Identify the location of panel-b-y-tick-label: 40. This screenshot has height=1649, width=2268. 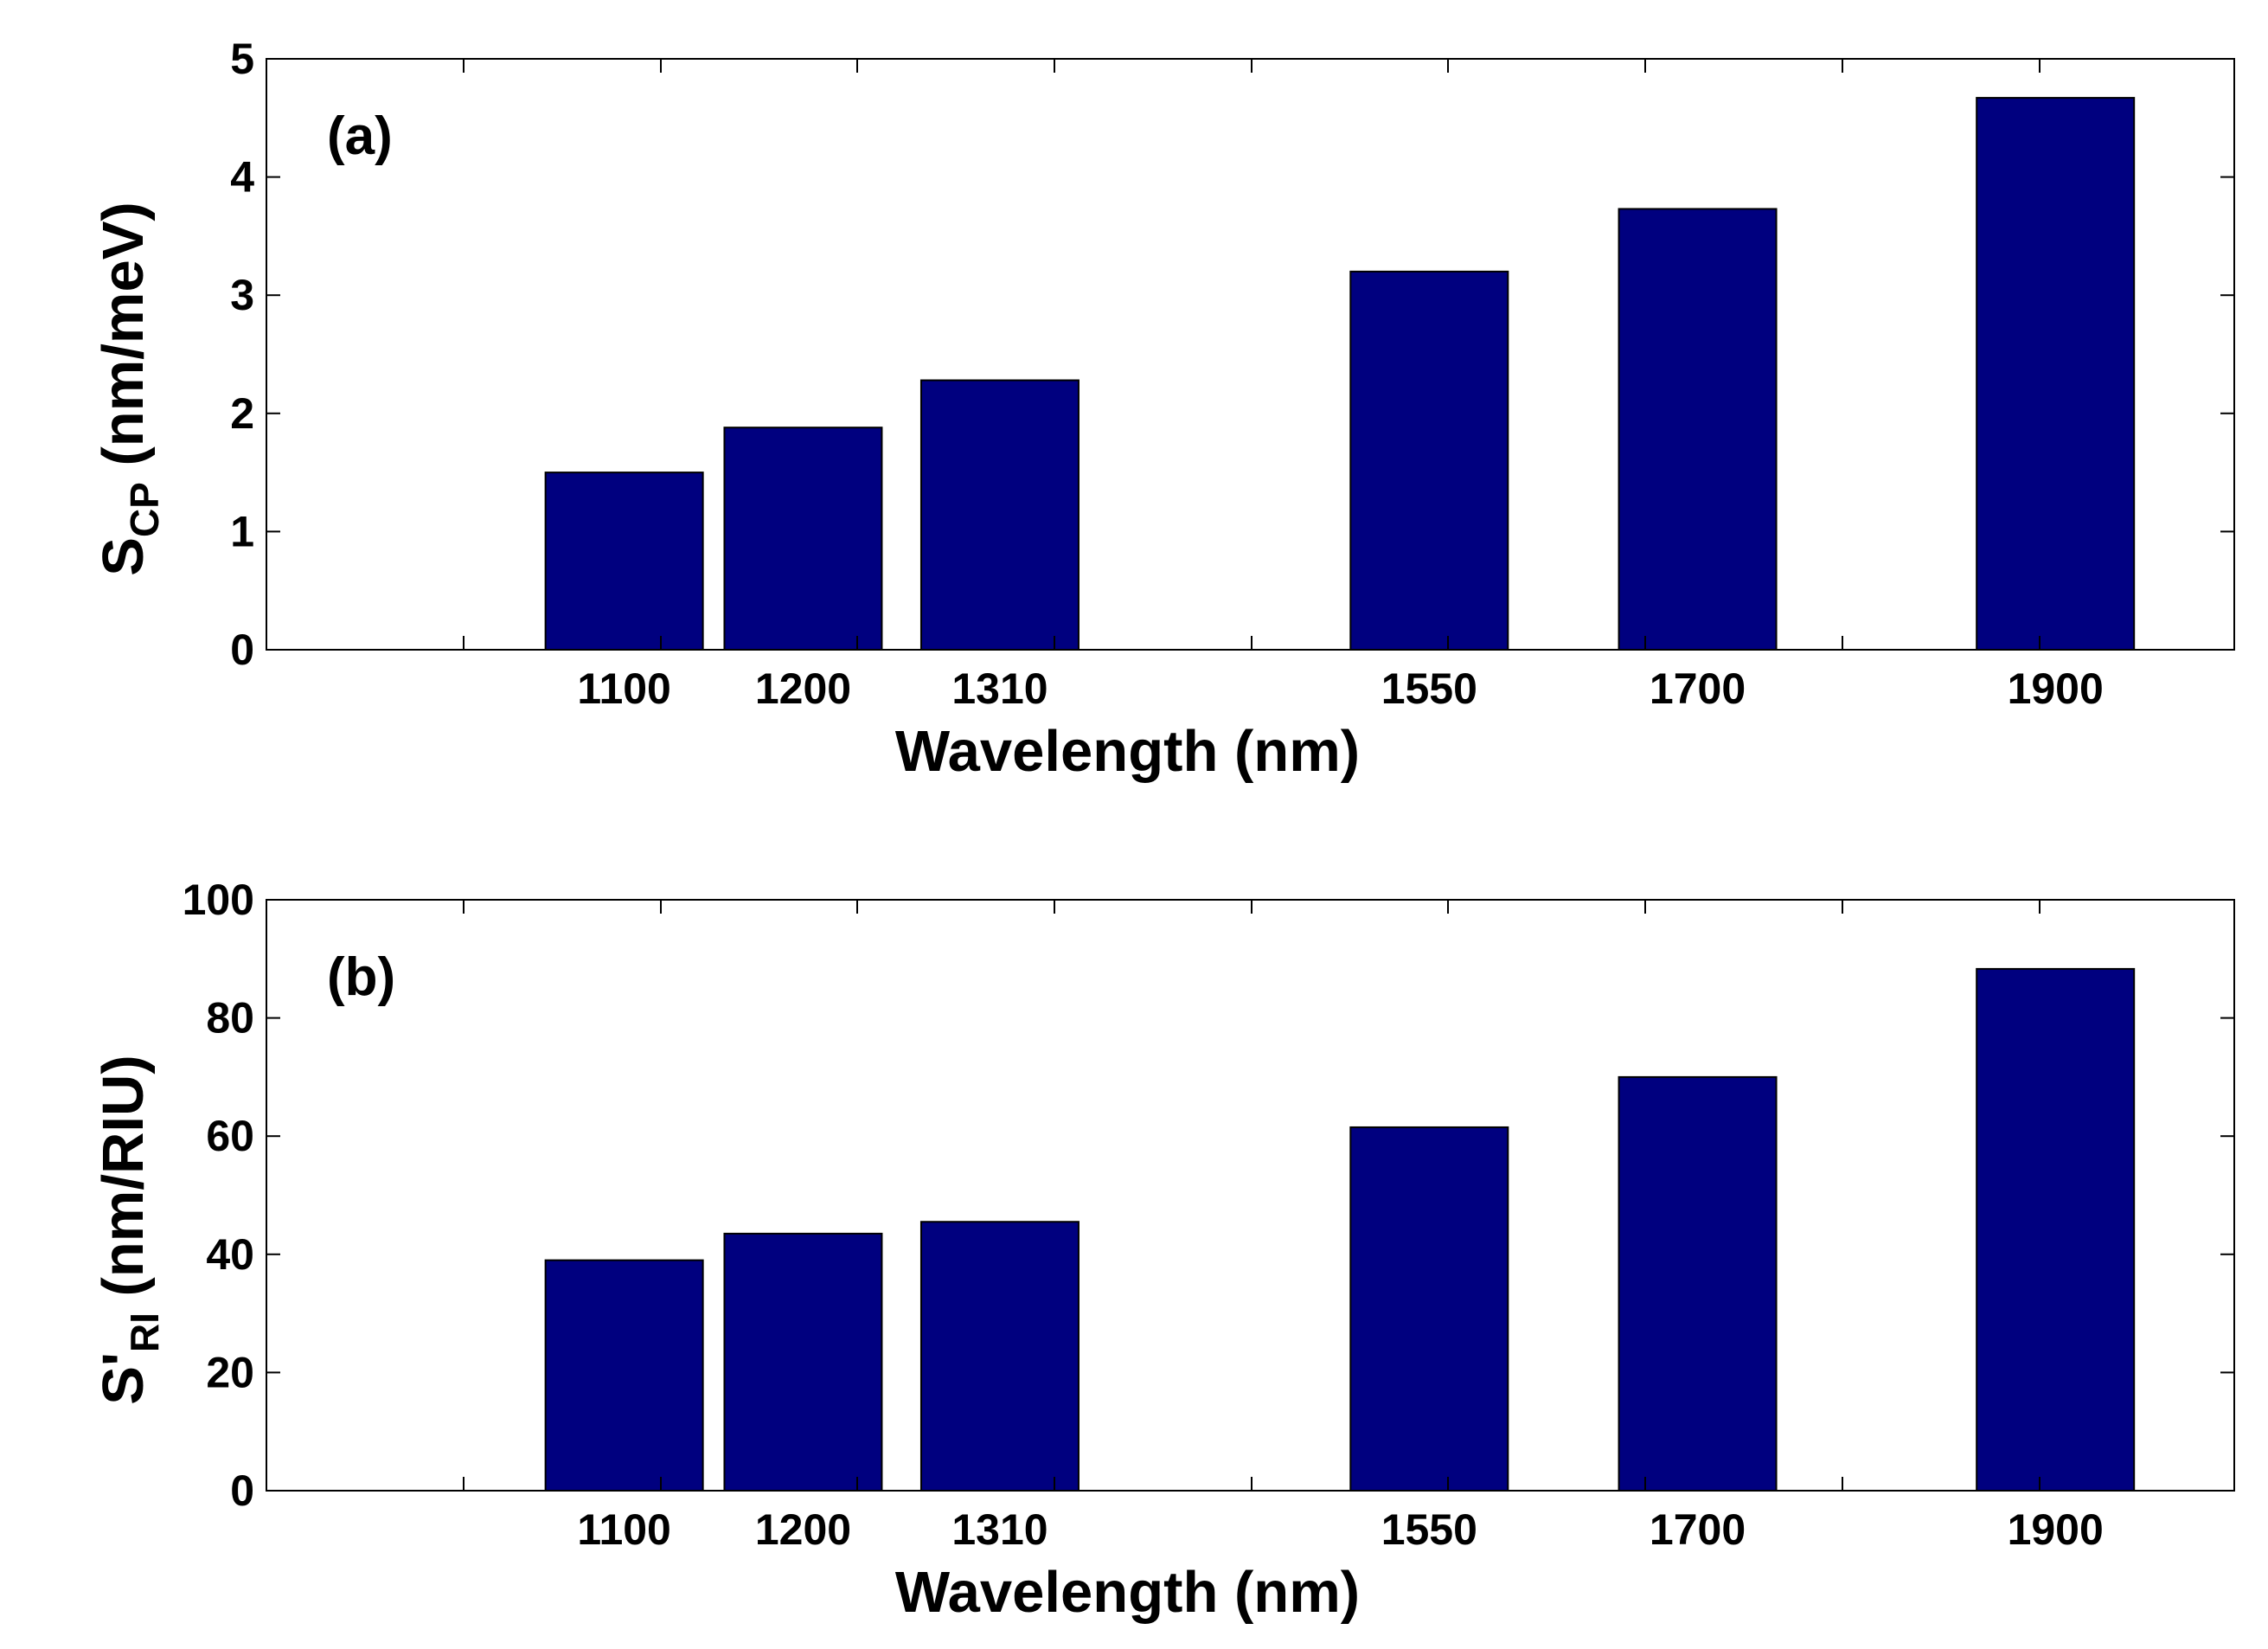
(230, 1254).